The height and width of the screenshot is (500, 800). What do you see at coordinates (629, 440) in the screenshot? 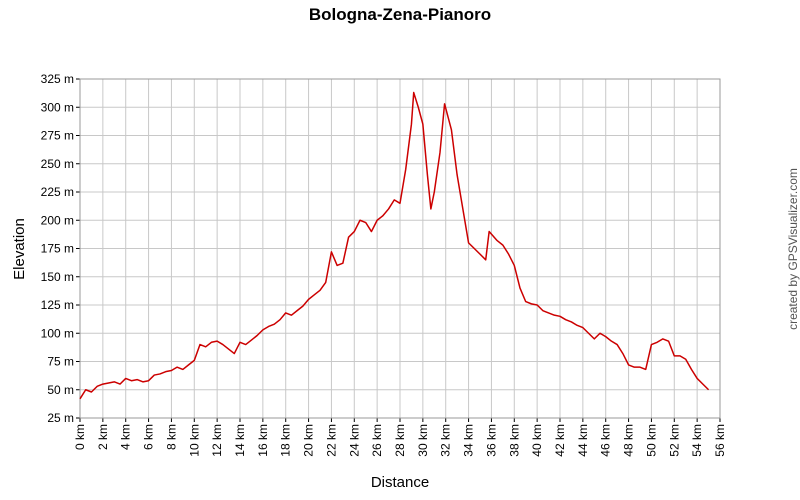
I see `x-tick-label: 48 km` at bounding box center [629, 440].